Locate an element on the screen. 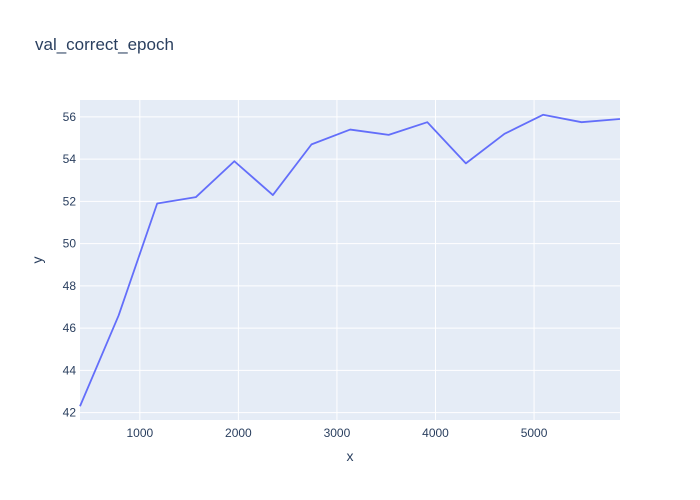 The width and height of the screenshot is (700, 500). y-tick-label: 46 is located at coordinates (70, 328).